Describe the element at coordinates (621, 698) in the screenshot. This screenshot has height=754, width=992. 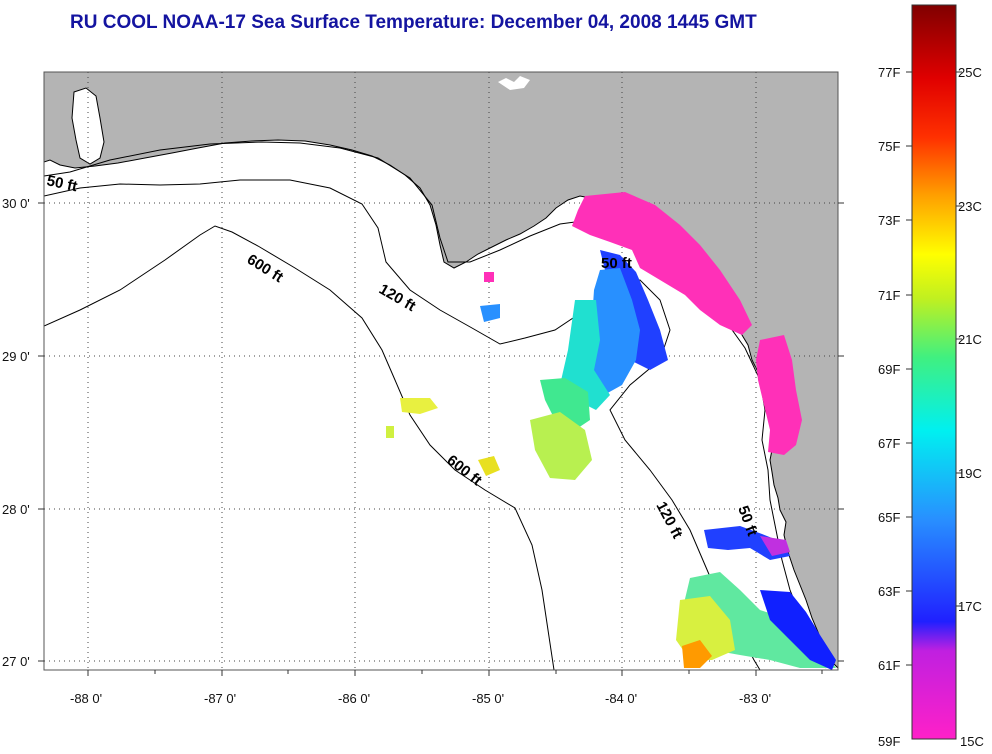
I see `lon-label: -84 0'` at that location.